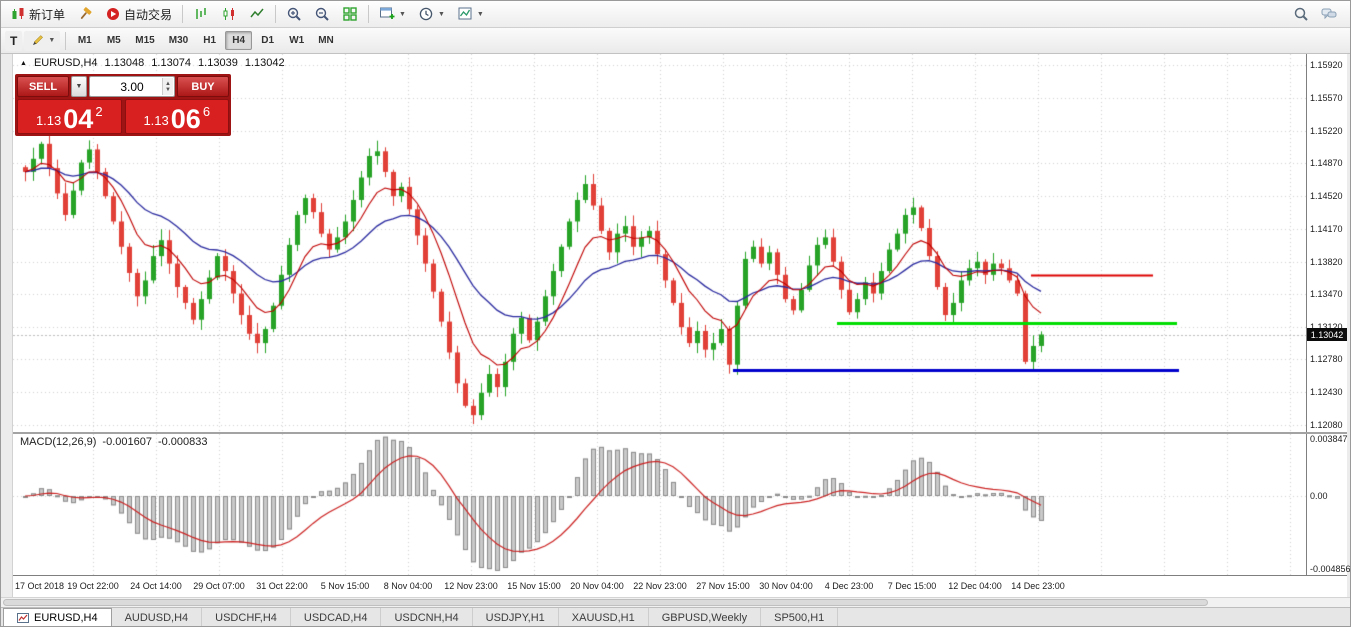 The image size is (1351, 627). Describe the element at coordinates (680, 433) in the screenshot. I see `pane-resize-handle` at that location.